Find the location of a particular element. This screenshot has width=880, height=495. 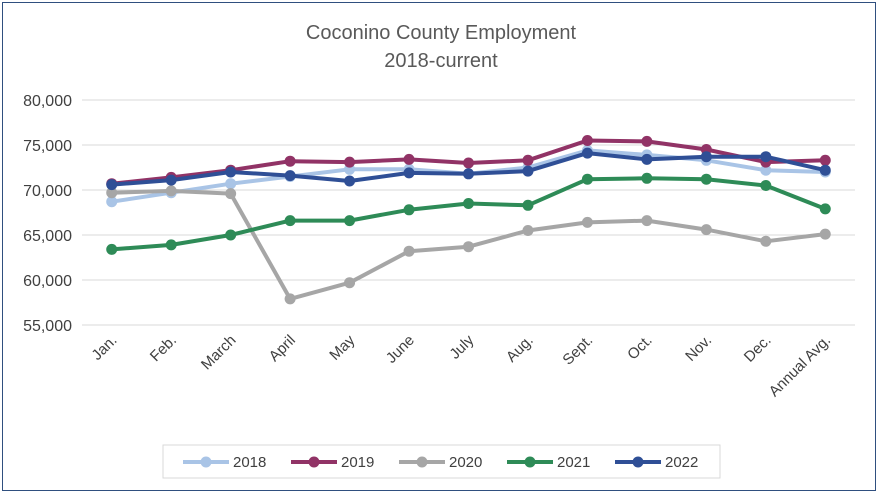

chart-title-line1: Coconino County Employment is located at coordinates (441, 33).